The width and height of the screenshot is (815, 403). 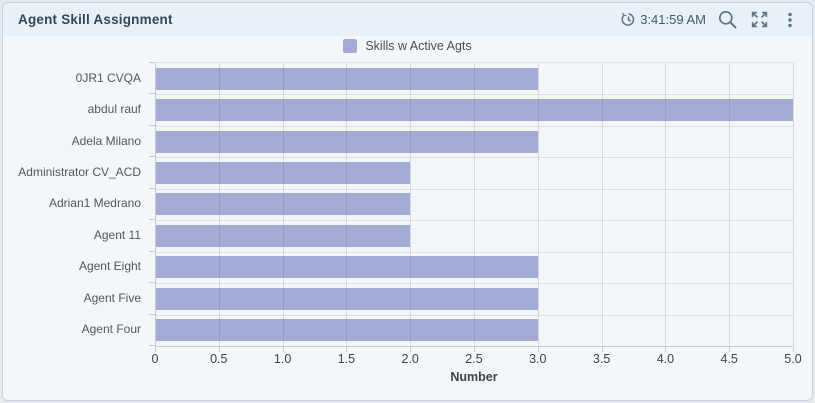 What do you see at coordinates (729, 359) in the screenshot?
I see `x-axis-tick-label: 4.5` at bounding box center [729, 359].